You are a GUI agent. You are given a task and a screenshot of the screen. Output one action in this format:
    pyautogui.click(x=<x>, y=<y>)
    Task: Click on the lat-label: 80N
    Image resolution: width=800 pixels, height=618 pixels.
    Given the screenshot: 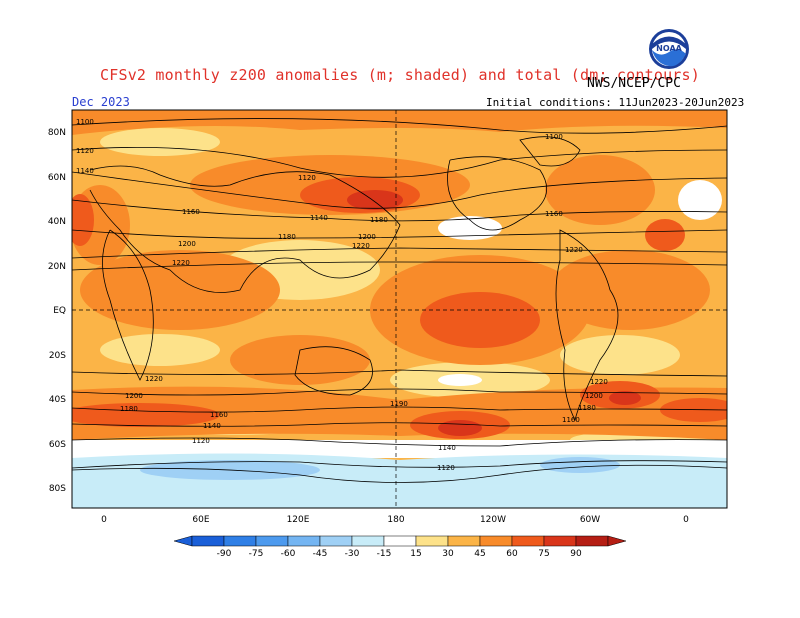 What is the action you would take?
    pyautogui.click(x=57, y=133)
    